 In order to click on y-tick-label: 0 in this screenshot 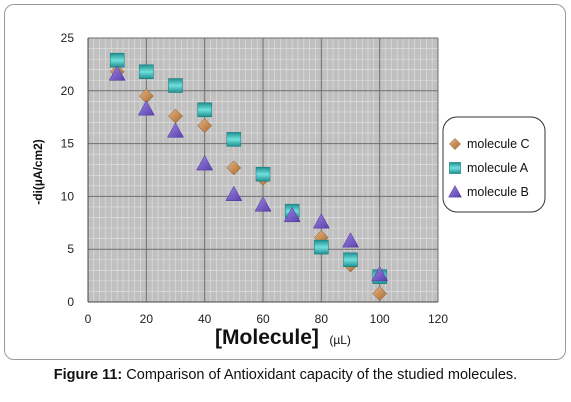, I will do `click(70, 302)`.